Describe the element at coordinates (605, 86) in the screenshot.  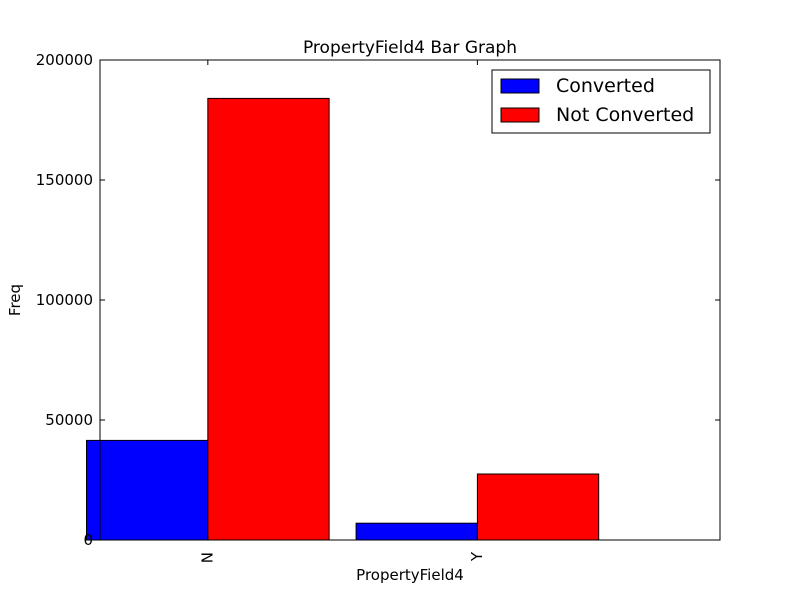
I see `legend-label-converted: Converted` at that location.